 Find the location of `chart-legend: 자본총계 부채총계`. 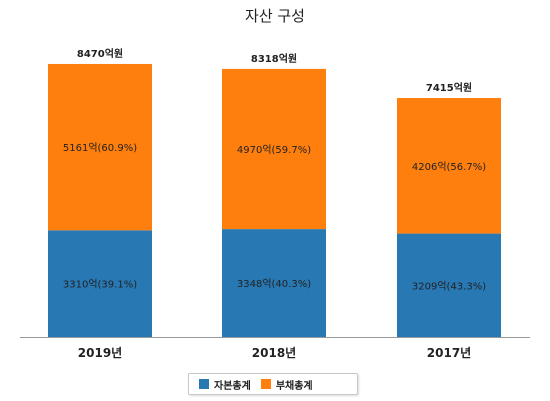

chart-legend: 자본총계 부채총계 is located at coordinates (273, 384).